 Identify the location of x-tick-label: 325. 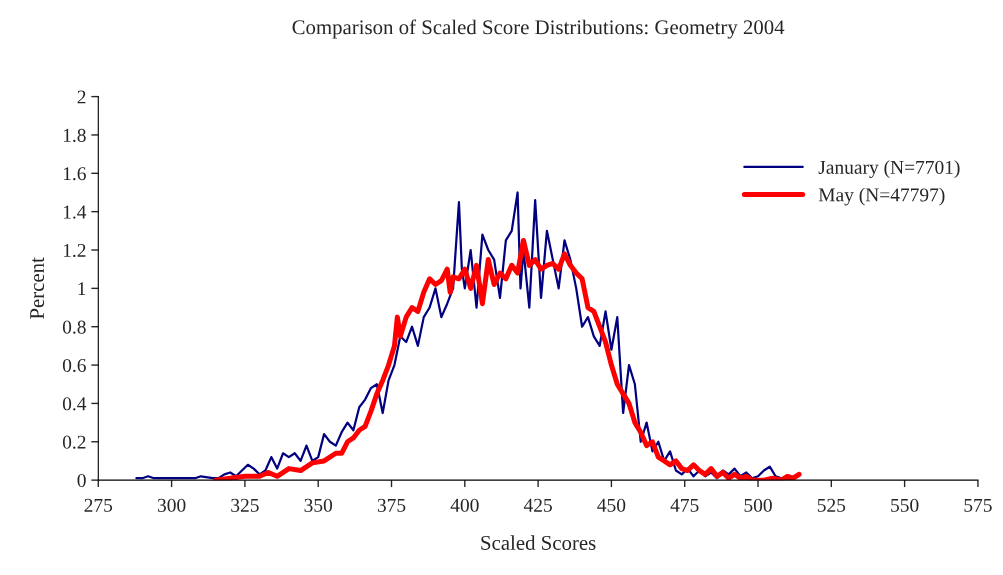
(245, 505).